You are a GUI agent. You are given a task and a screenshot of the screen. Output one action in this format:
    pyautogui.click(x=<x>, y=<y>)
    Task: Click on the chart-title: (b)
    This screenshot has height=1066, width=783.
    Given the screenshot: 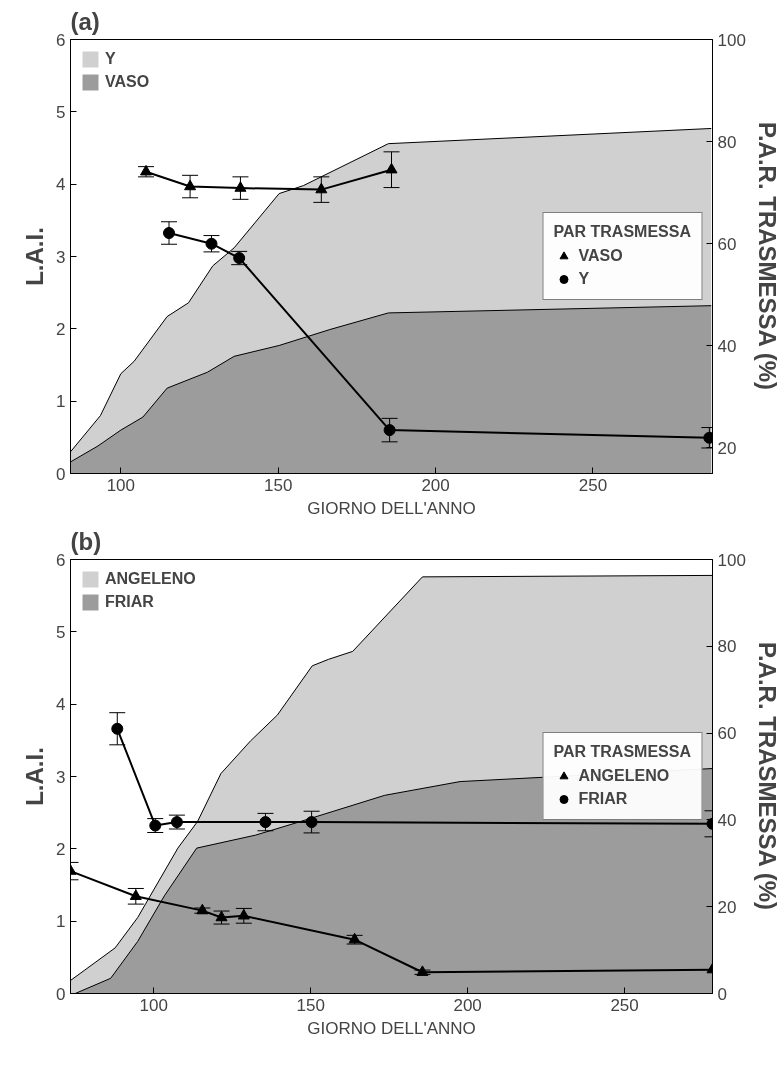 What is the action you would take?
    pyautogui.click(x=86, y=541)
    